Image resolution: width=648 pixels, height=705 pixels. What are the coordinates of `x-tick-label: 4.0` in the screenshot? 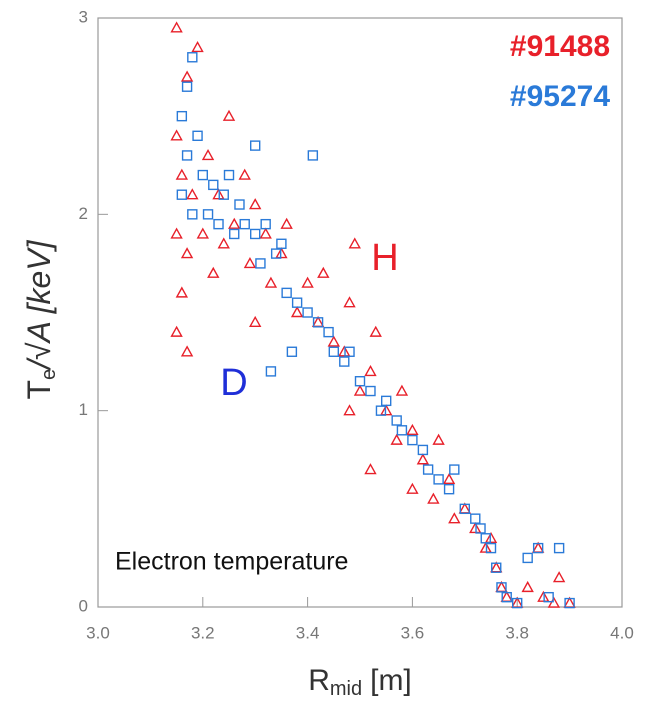 It's located at (622, 632).